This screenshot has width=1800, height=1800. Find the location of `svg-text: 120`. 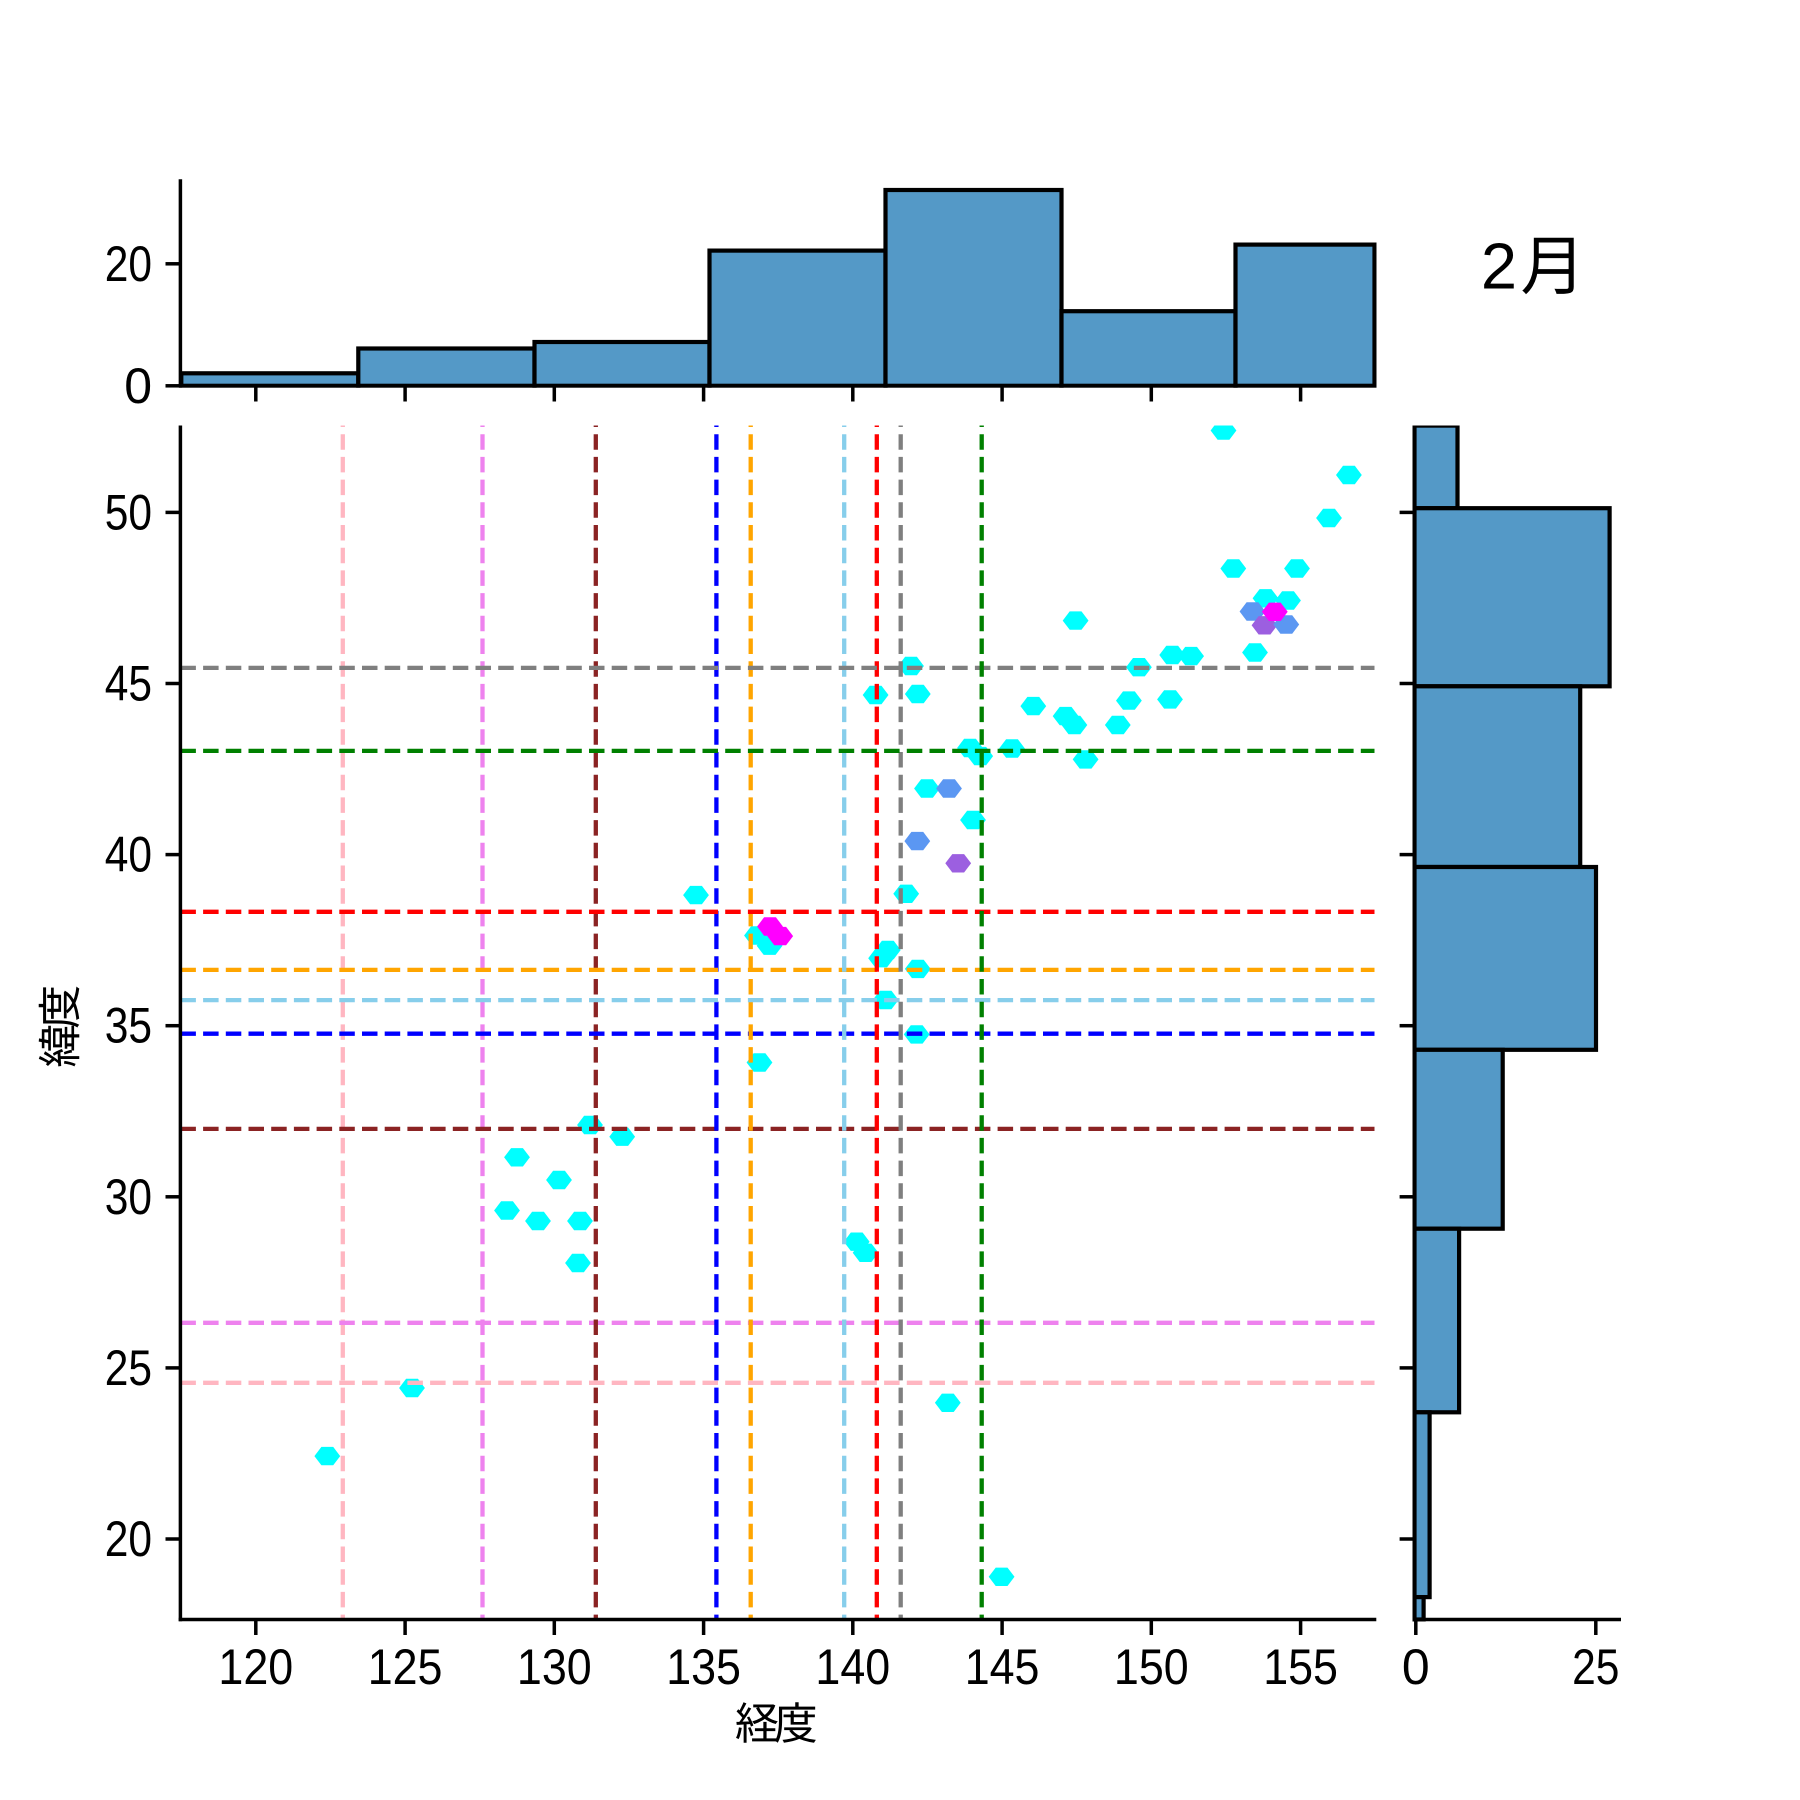

svg-text: 120 is located at coordinates (255, 1667).